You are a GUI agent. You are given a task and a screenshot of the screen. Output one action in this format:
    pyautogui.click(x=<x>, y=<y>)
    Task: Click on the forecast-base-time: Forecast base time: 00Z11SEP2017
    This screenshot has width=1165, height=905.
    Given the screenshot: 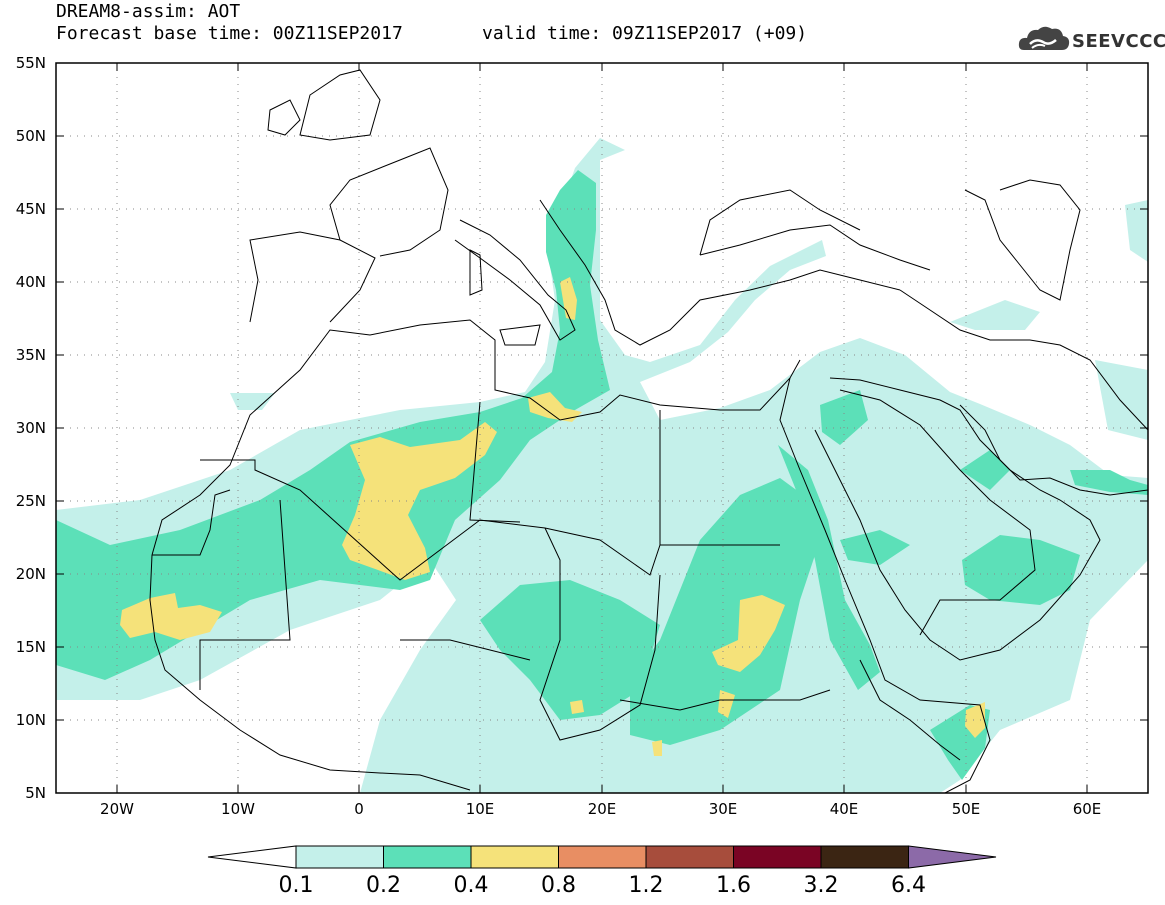 What is the action you would take?
    pyautogui.click(x=229, y=33)
    